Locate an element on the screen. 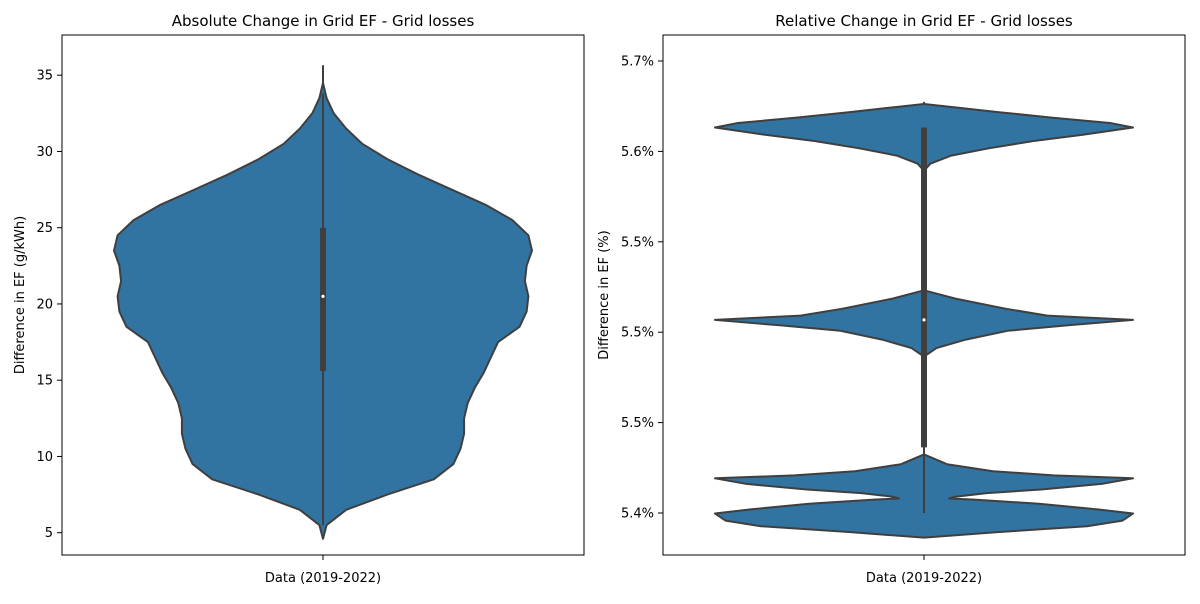 This screenshot has height=604, width=1200. y-tick-label: 5.6% is located at coordinates (637, 152).